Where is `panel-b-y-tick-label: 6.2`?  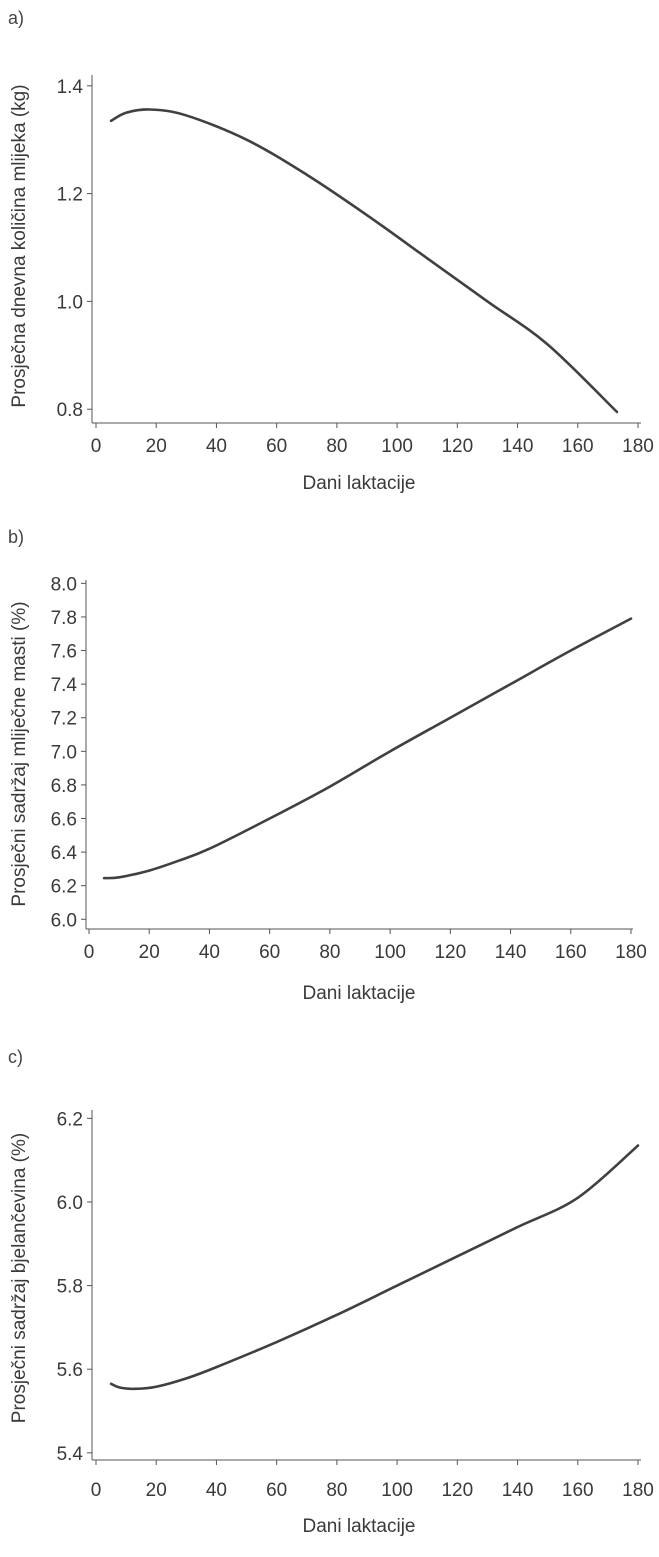 panel-b-y-tick-label: 6.2 is located at coordinates (64, 887).